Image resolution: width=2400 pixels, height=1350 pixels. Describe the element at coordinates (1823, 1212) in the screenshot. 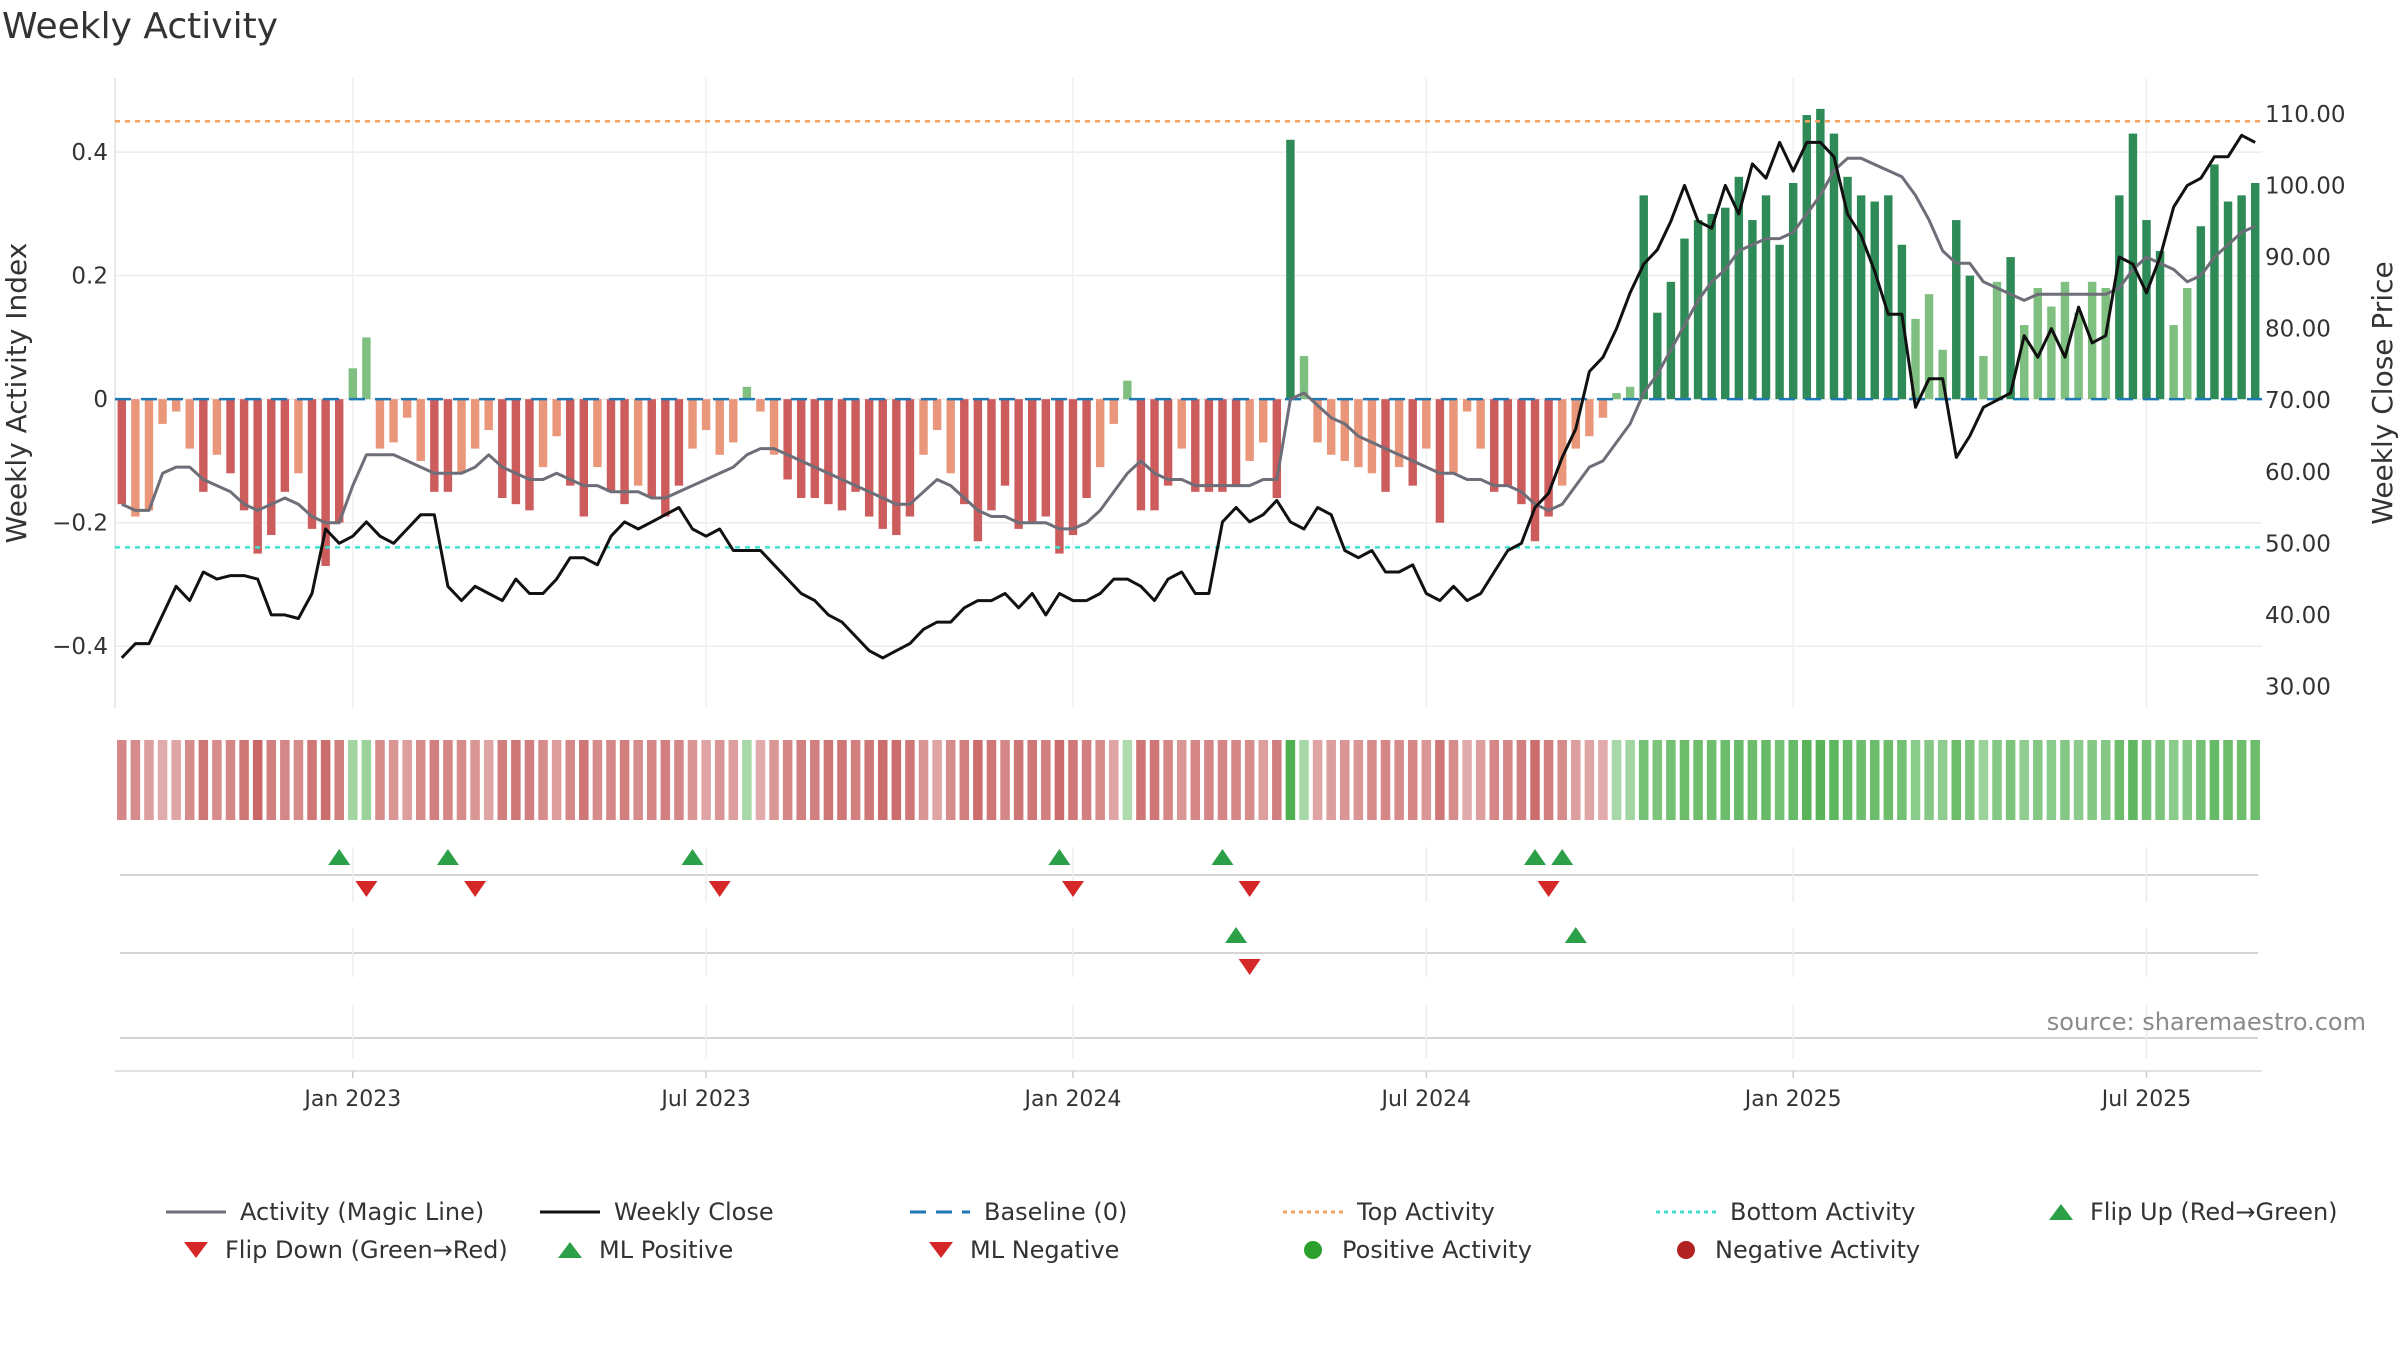

I see `legend-bottom-activity-label: Bottom Activity` at that location.